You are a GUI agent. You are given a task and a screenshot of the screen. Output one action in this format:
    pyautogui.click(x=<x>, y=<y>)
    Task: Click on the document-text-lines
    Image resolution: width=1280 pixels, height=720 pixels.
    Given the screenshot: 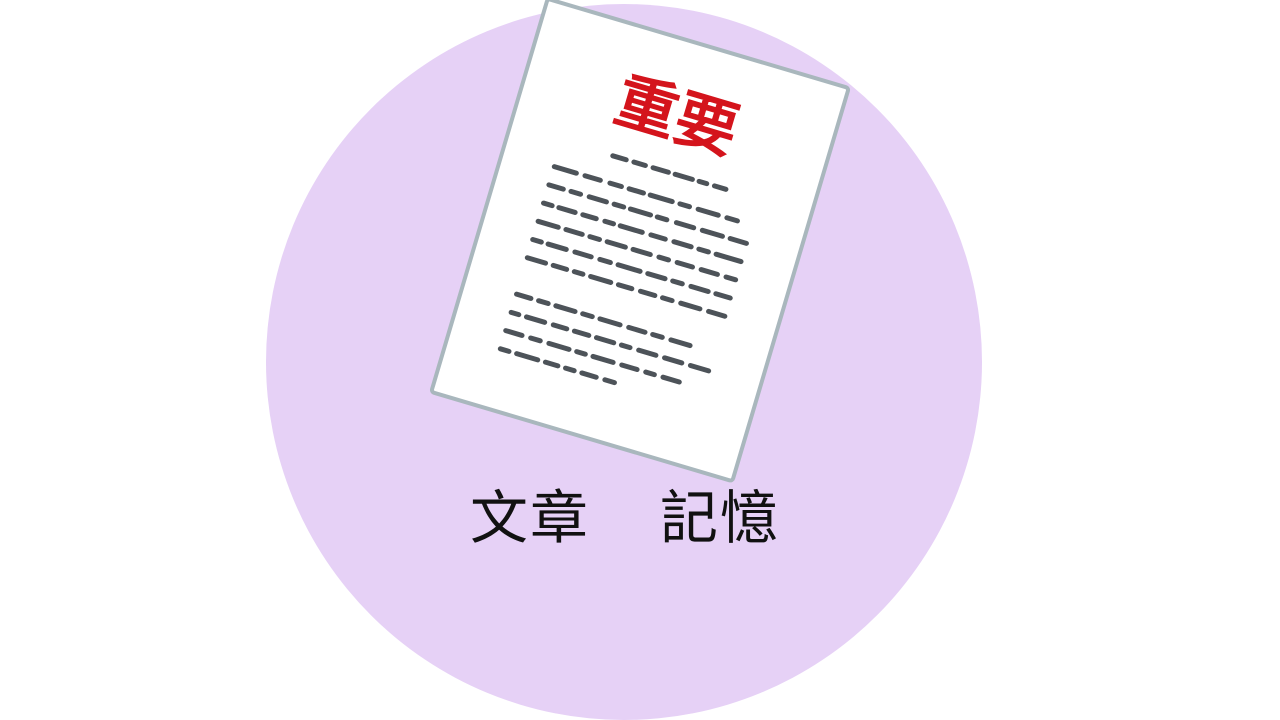 What is the action you would take?
    pyautogui.click(x=623, y=269)
    